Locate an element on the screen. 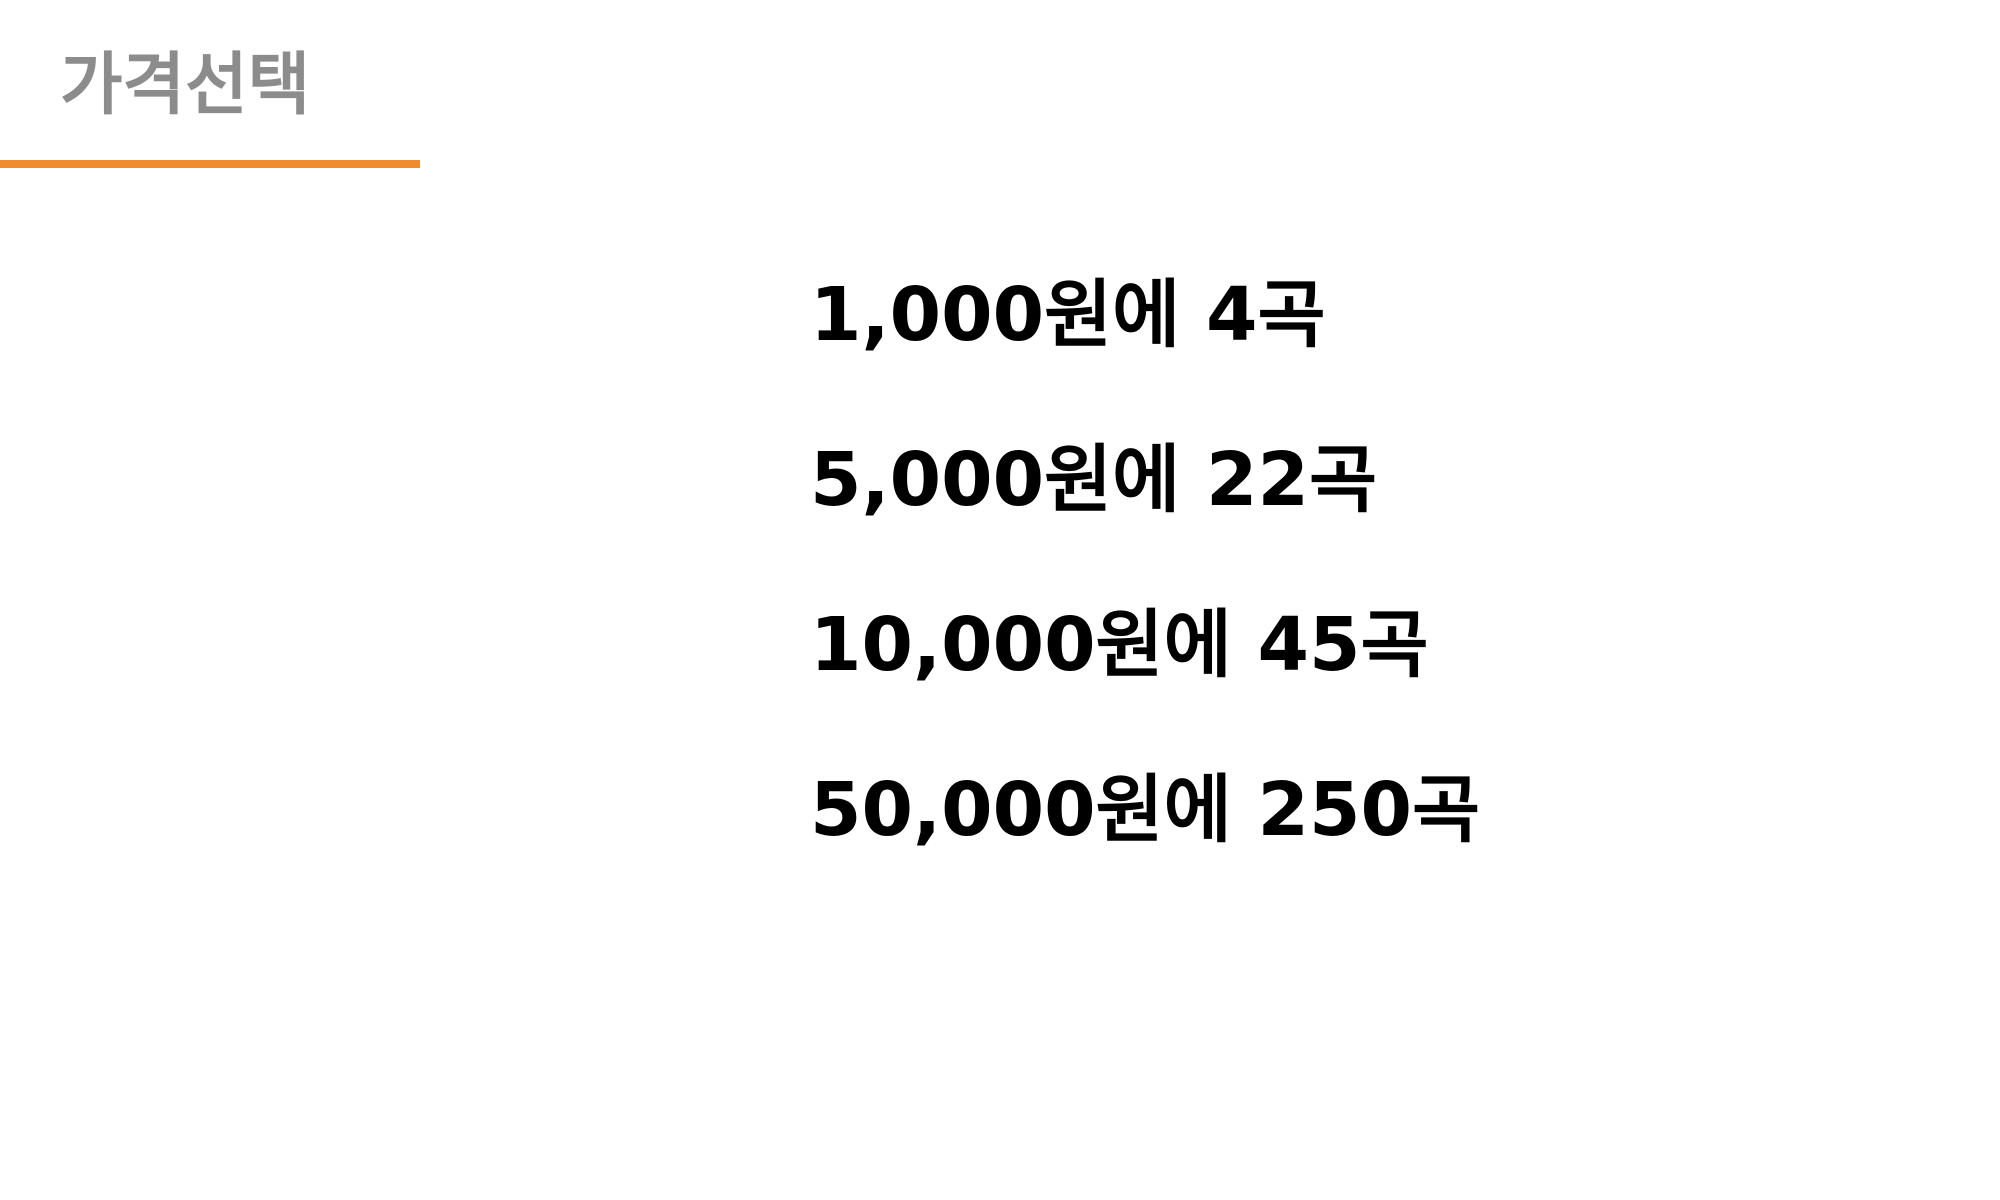 The width and height of the screenshot is (2000, 1200). price-option-1000: 1,000원에 4곡 is located at coordinates (1068, 315).